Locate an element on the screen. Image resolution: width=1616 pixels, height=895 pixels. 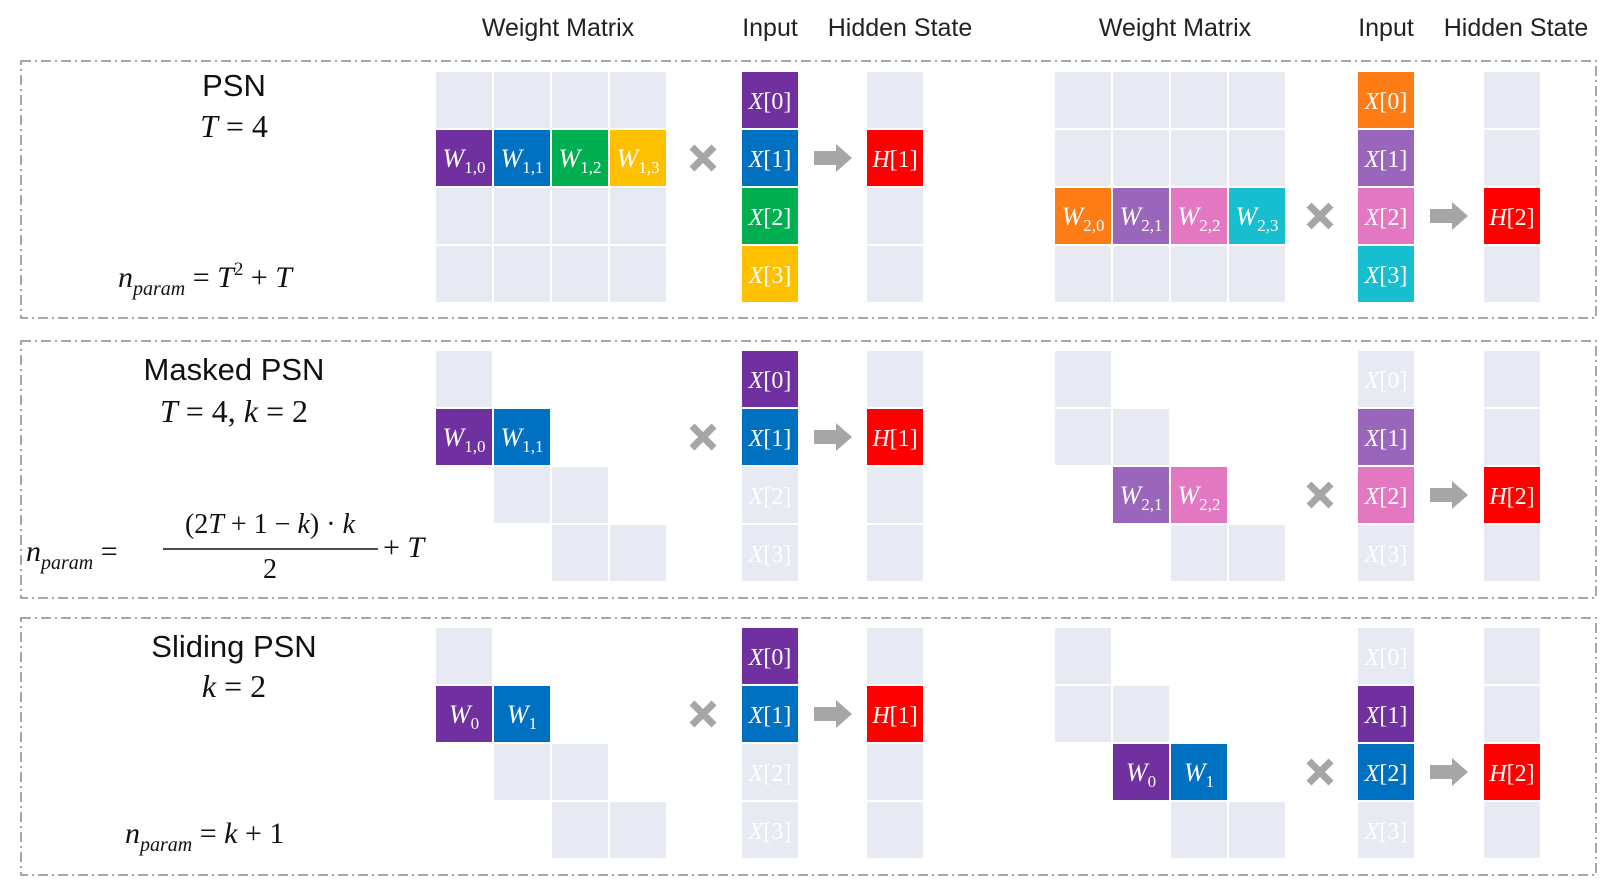
masked-psn-right-input-label: X[1] is located at coordinates (1386, 439).